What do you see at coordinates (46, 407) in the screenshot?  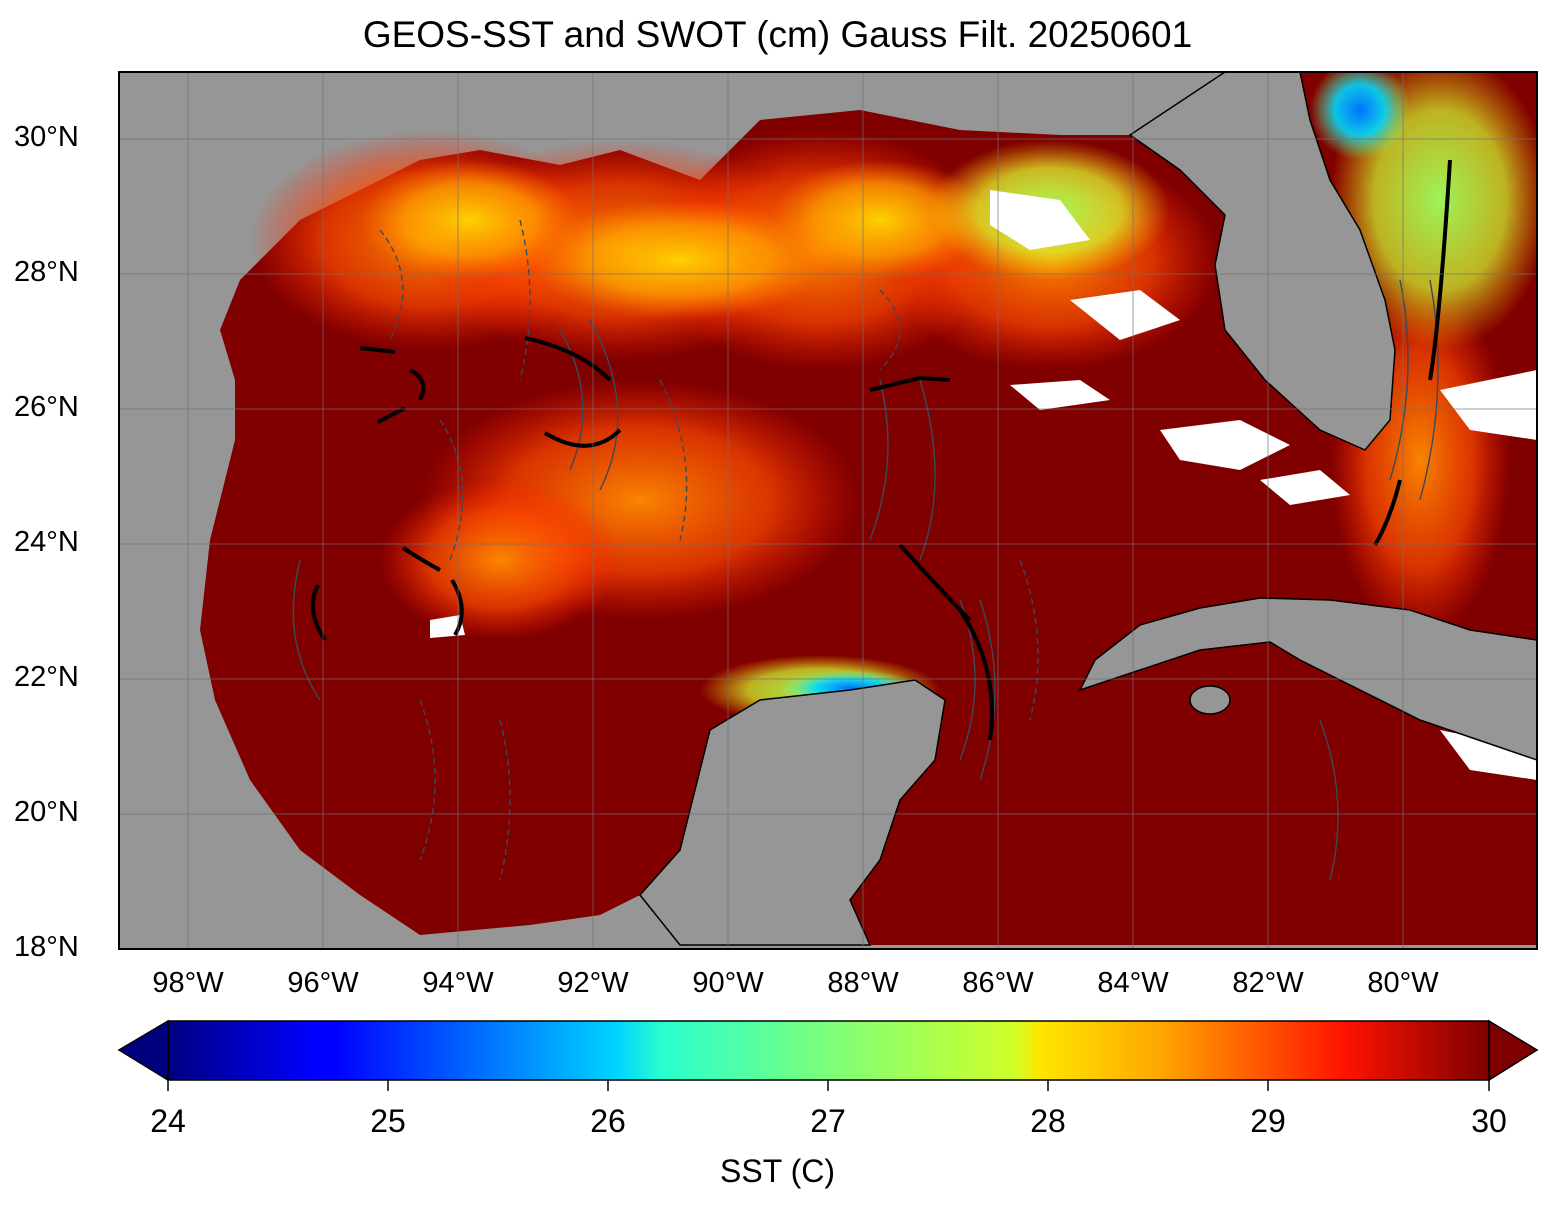 I see `lat-label-26n: 26°N` at bounding box center [46, 407].